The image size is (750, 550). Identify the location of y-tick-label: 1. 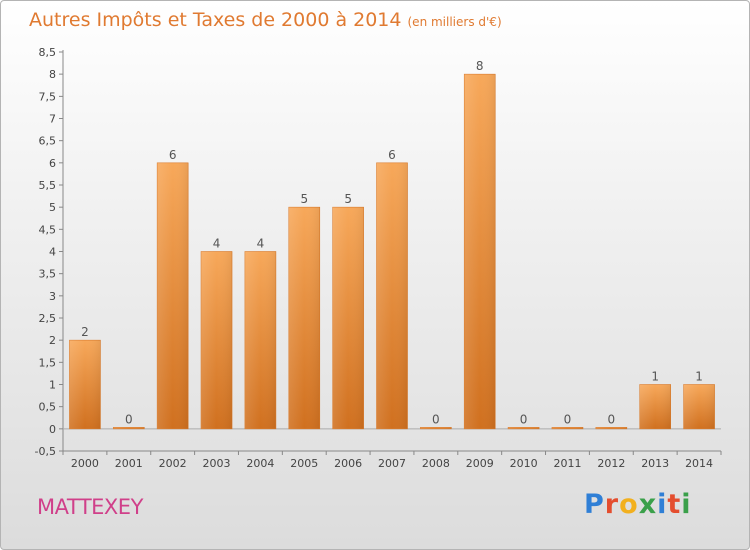
(52, 385).